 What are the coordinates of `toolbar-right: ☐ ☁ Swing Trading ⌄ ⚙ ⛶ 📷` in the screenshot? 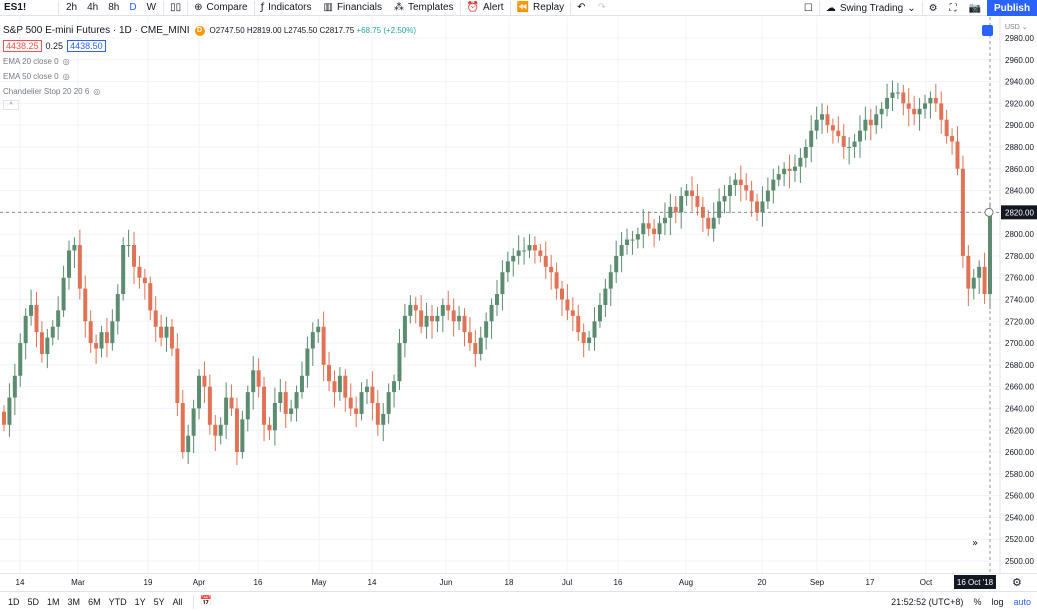 It's located at (892, 8).